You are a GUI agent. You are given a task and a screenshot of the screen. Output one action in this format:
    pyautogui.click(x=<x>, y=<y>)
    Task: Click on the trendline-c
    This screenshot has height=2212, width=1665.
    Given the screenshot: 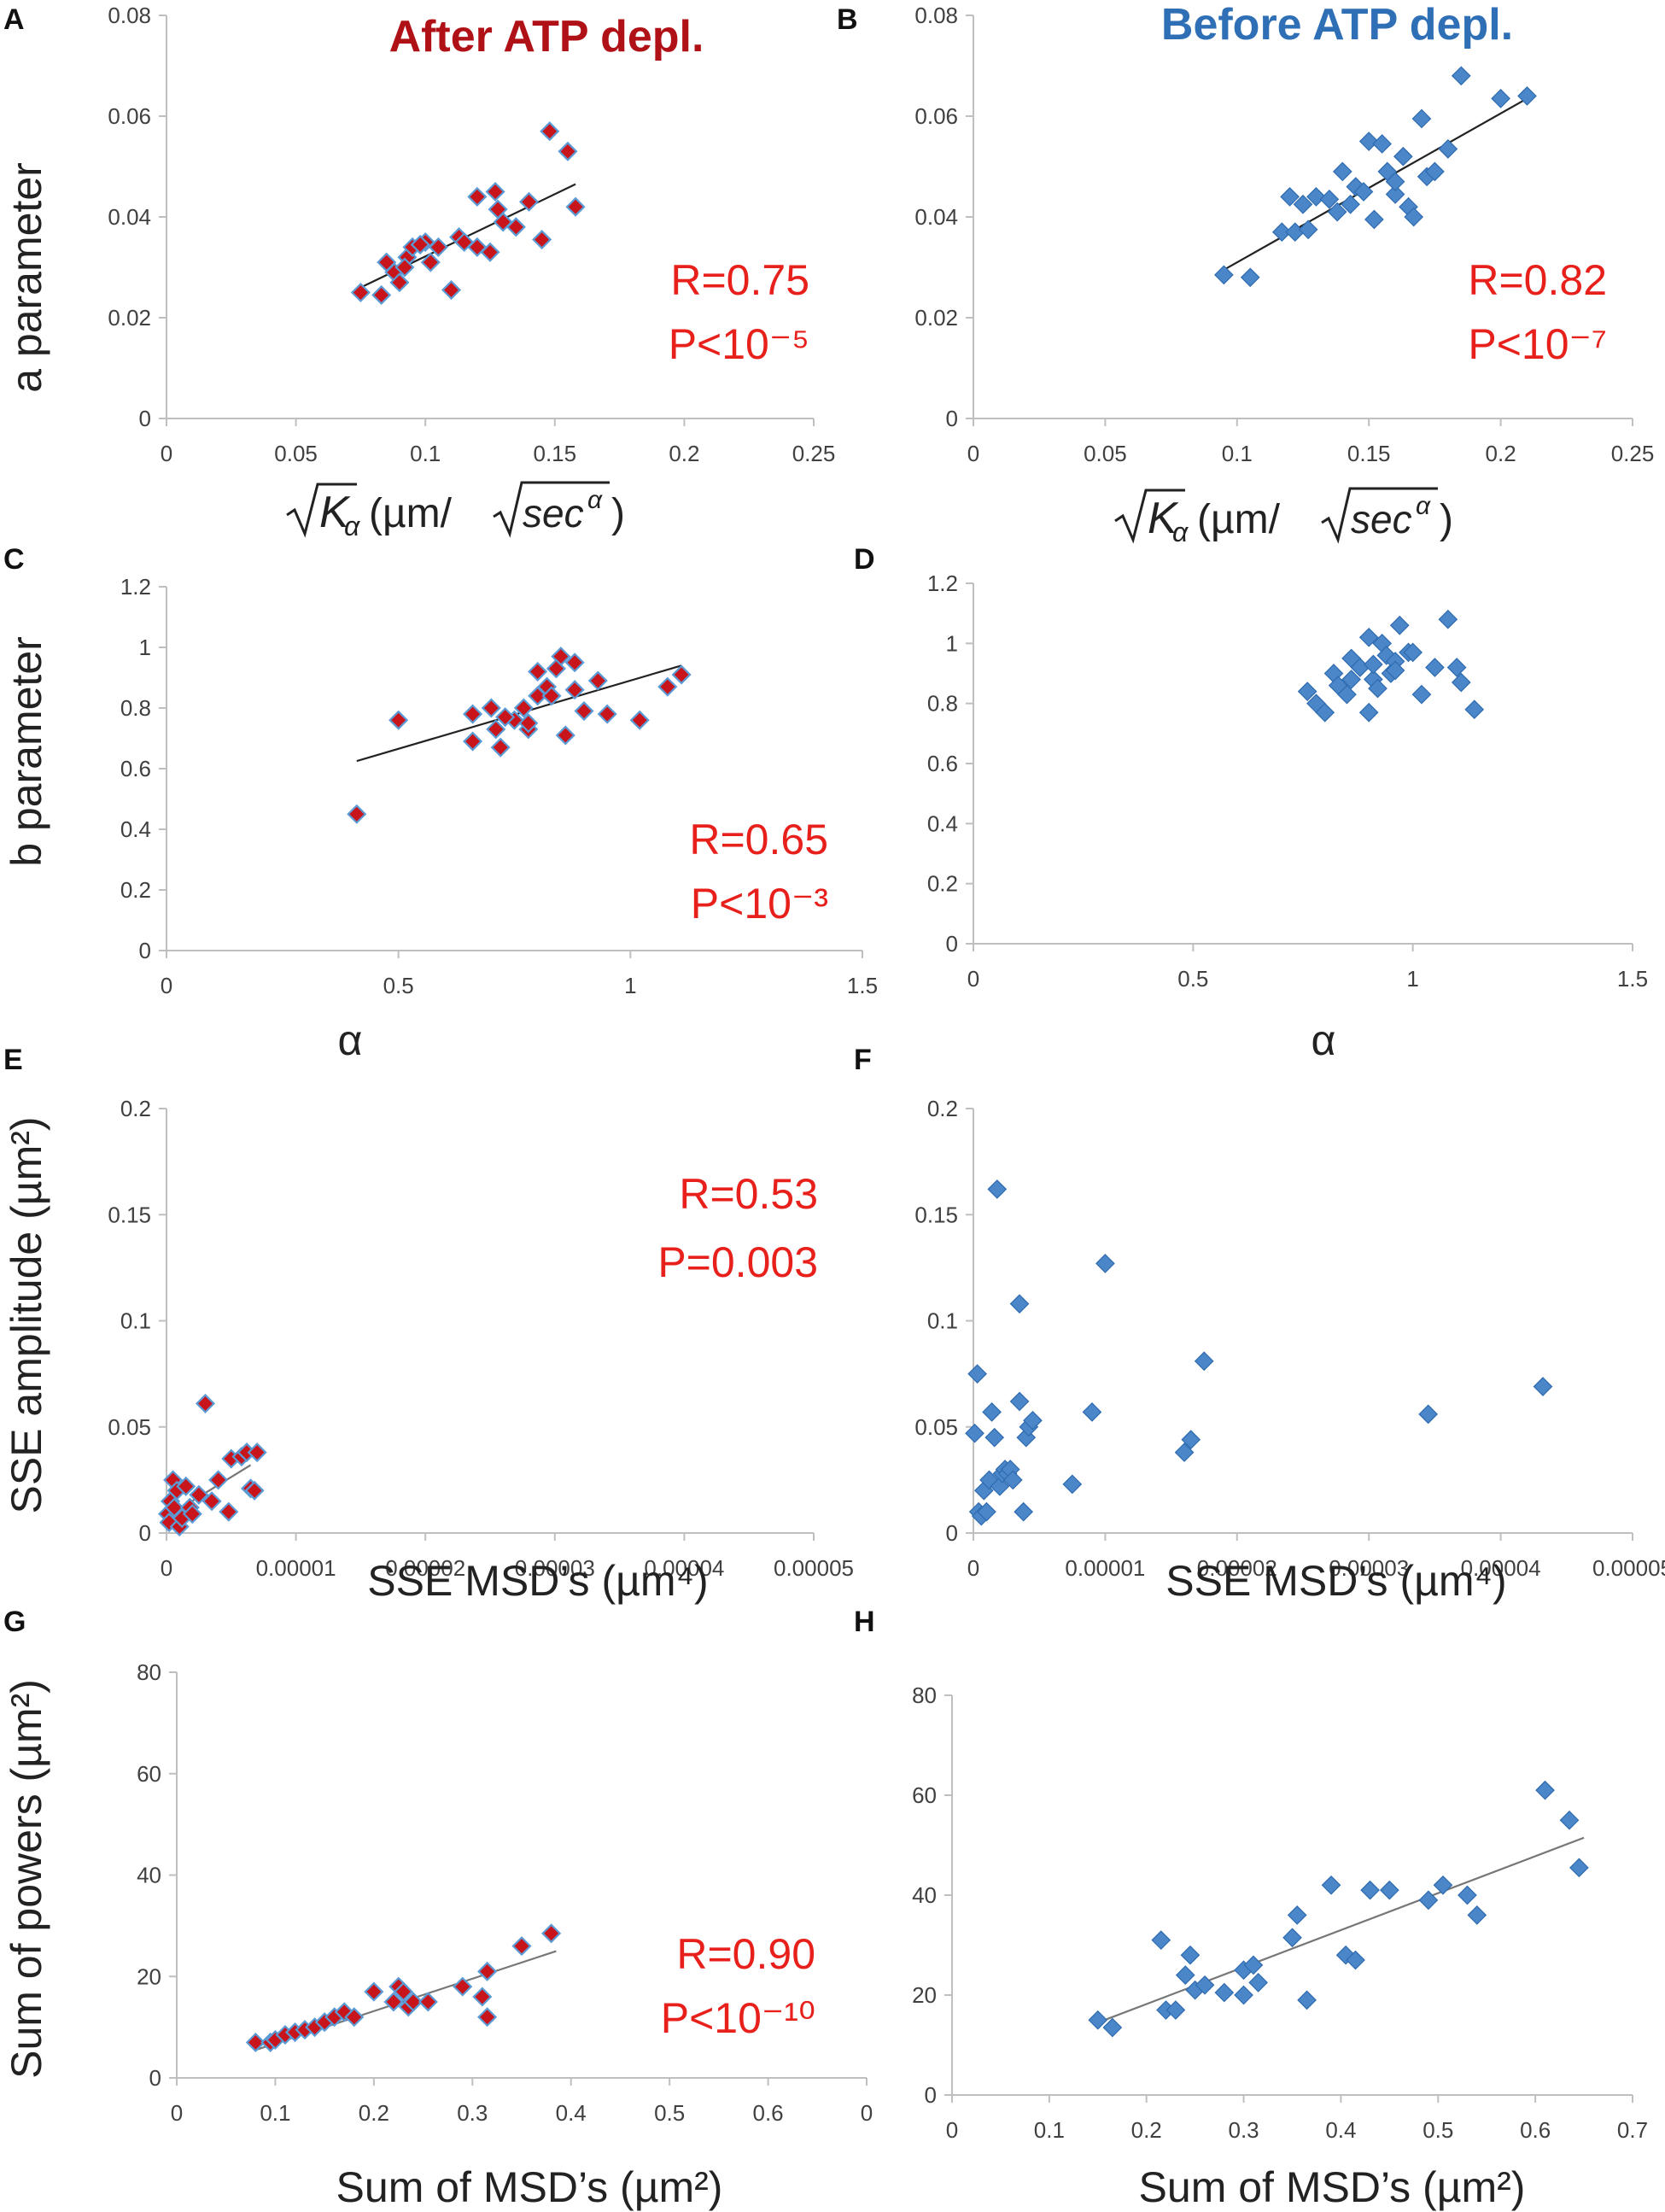 What is the action you would take?
    pyautogui.click(x=519, y=713)
    